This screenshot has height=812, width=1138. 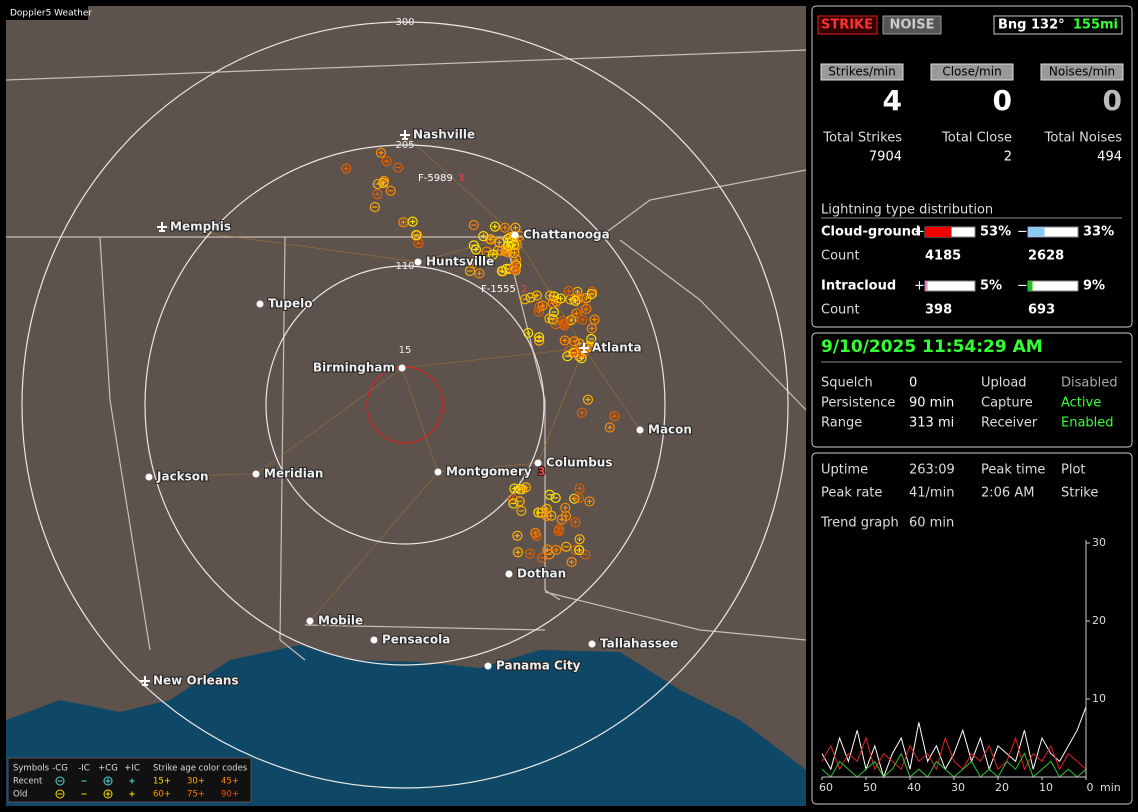 What do you see at coordinates (290, 304) in the screenshot?
I see `city-label: Tupelo` at bounding box center [290, 304].